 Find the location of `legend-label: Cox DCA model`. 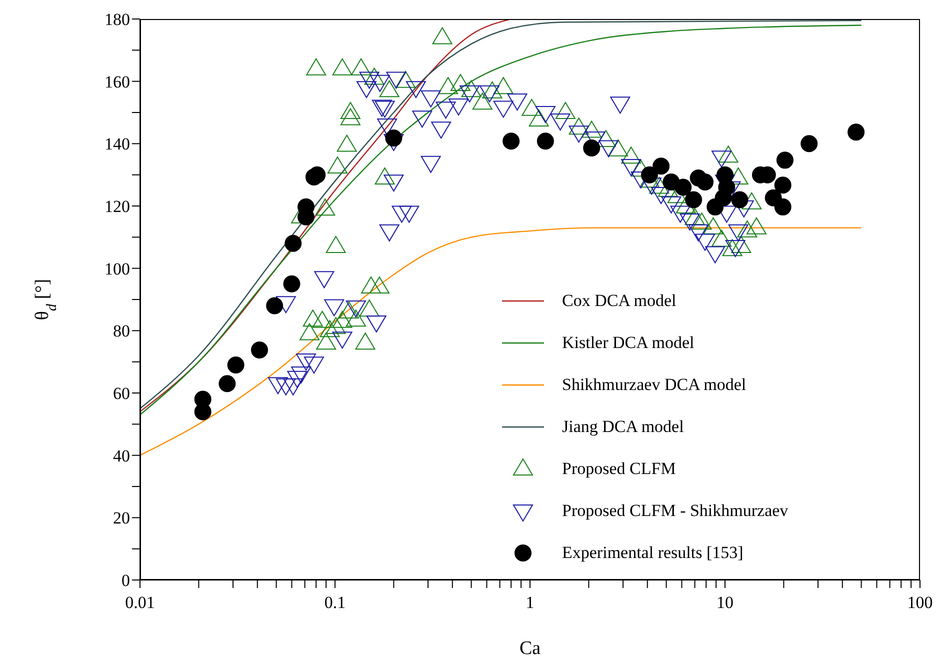

legend-label: Cox DCA model is located at coordinates (619, 301).